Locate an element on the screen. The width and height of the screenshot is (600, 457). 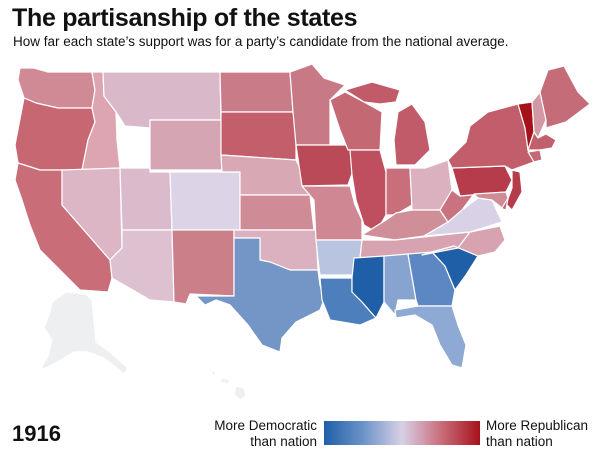
year-label: 1916 is located at coordinates (36, 433).